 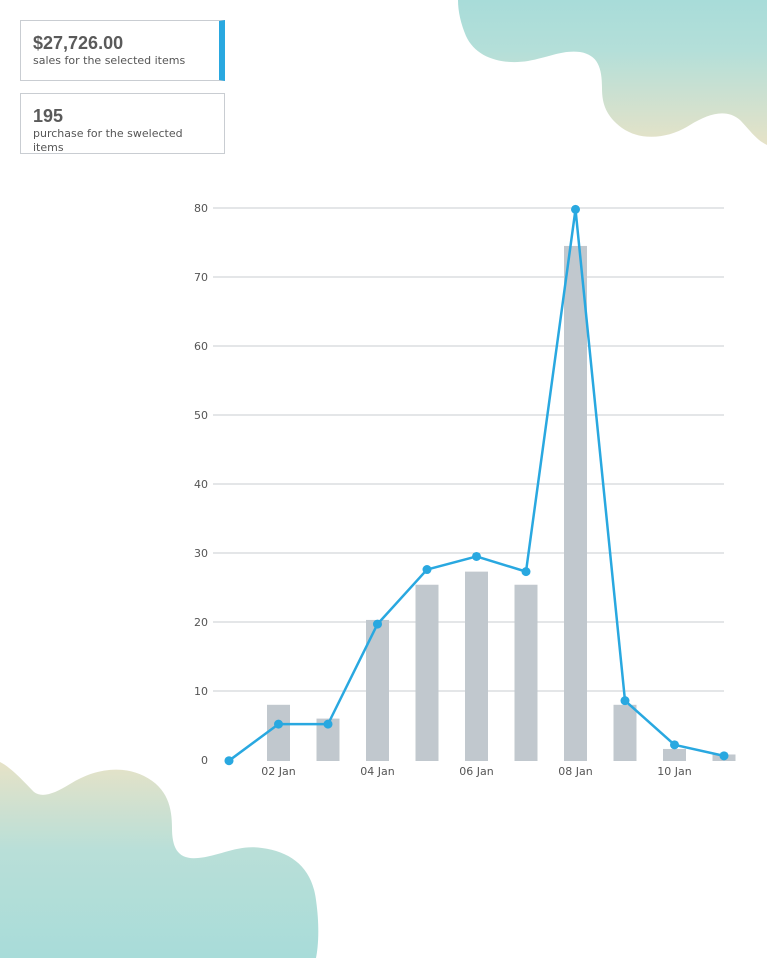 What do you see at coordinates (122, 123) in the screenshot?
I see `purchase-summary-card: 195 purchase for the swelected items` at bounding box center [122, 123].